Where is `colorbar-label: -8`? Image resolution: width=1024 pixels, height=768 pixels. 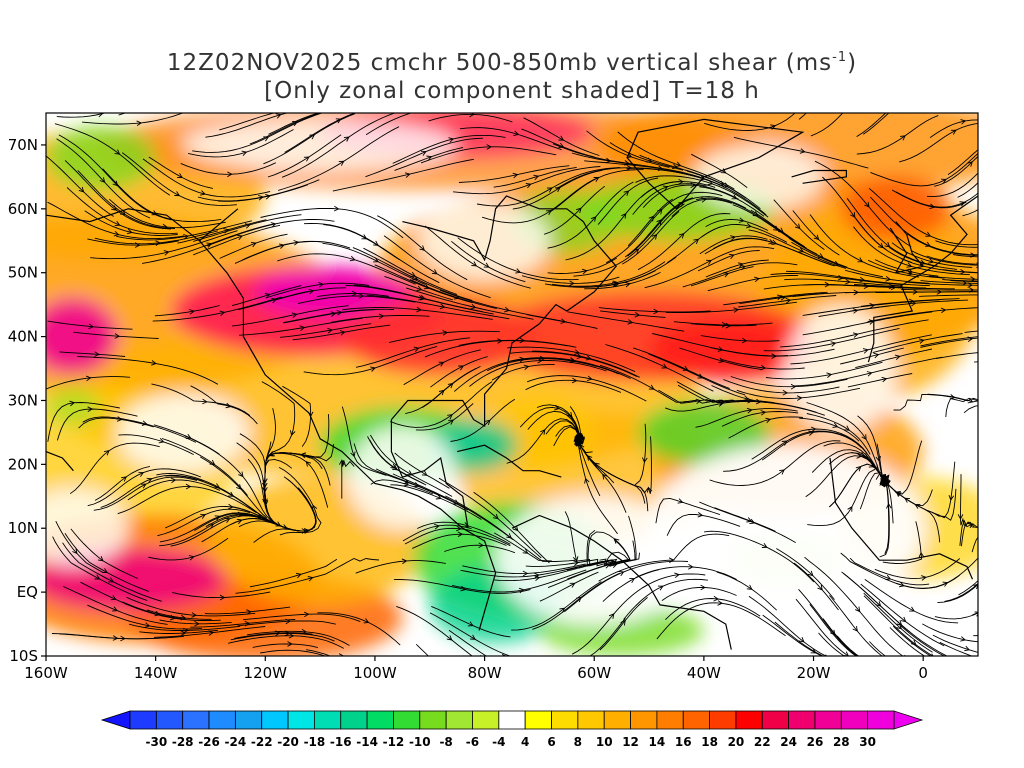 colorbar-label: -8 is located at coordinates (445, 742).